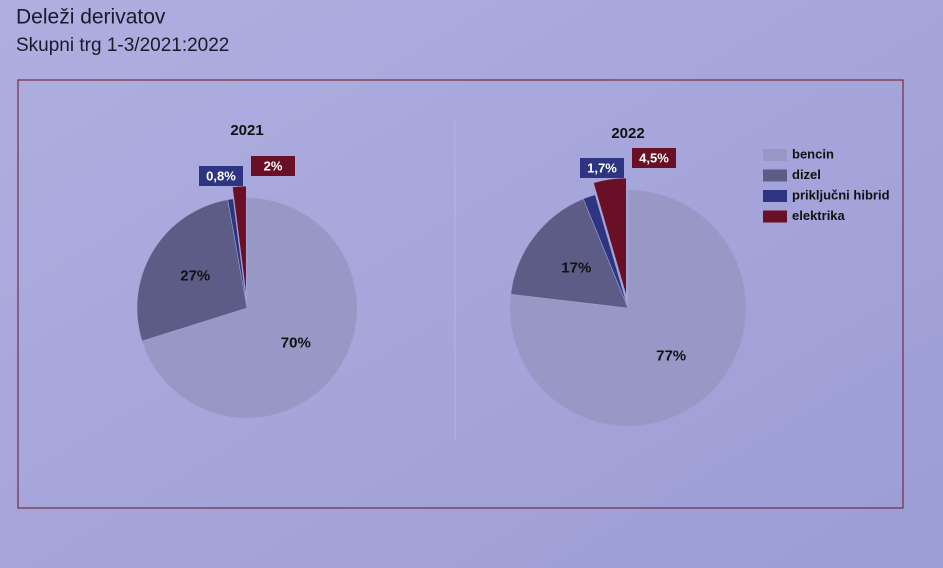 The width and height of the screenshot is (943, 568). What do you see at coordinates (841, 194) in the screenshot?
I see `legend-label: priključni hibrid` at bounding box center [841, 194].